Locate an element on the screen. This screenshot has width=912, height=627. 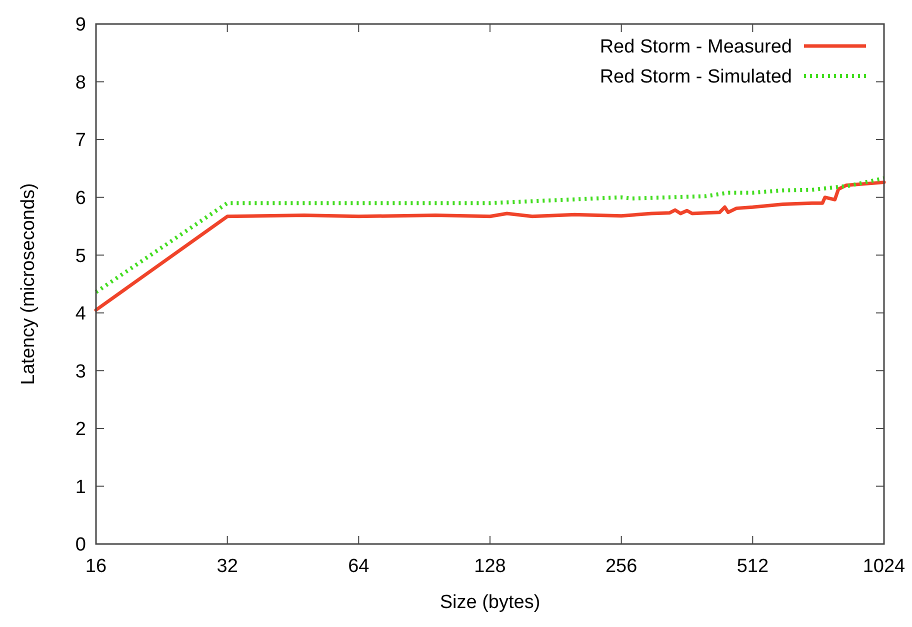
y-tick-label: 6 is located at coordinates (80, 198).